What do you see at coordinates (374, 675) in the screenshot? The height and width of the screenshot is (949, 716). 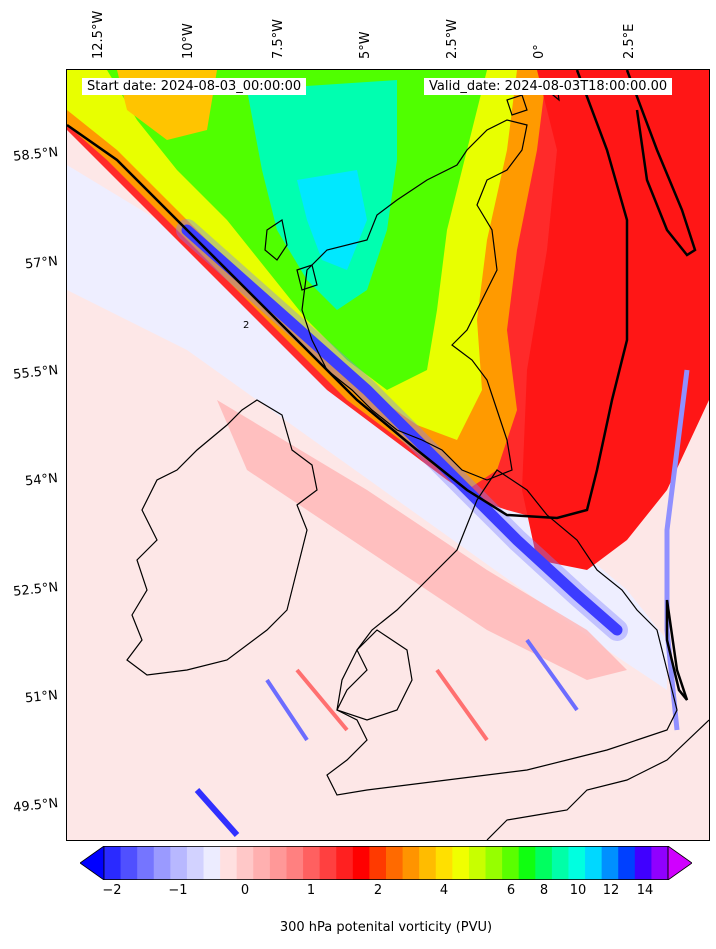 I see `wales-coast` at bounding box center [374, 675].